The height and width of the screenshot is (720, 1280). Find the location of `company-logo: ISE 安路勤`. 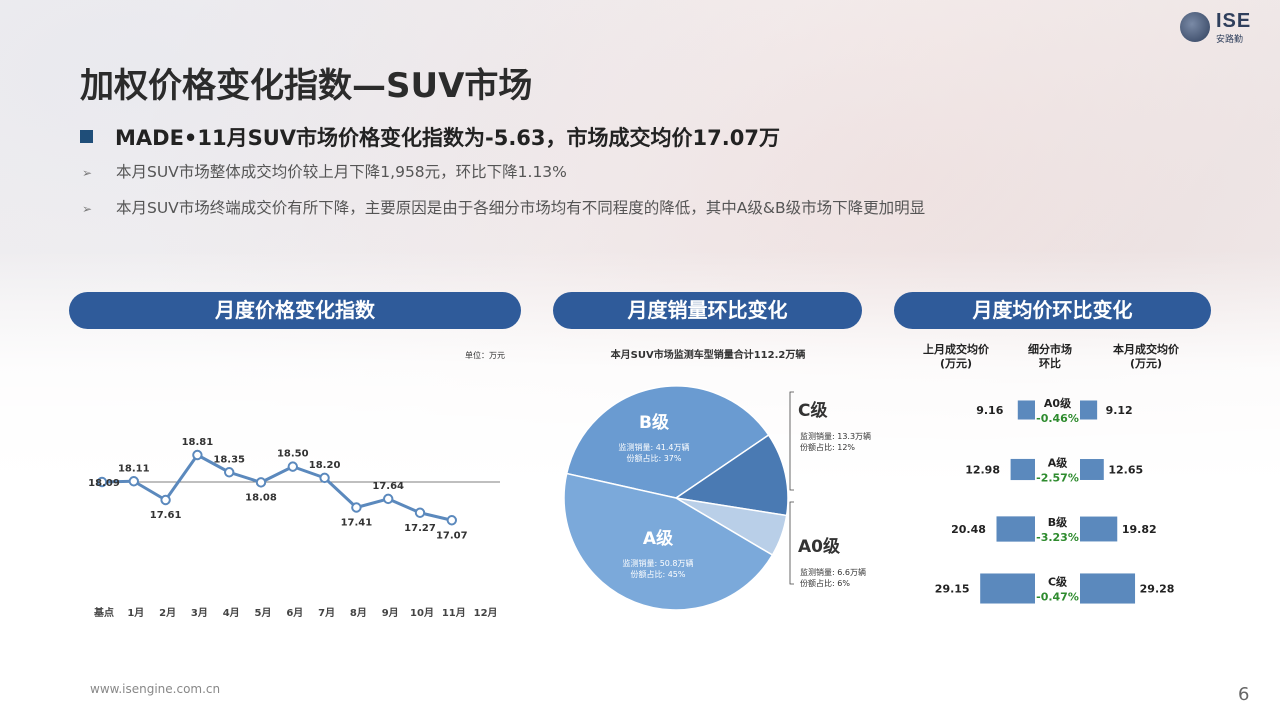

company-logo: ISE 安路勤 is located at coordinates (1226, 27).